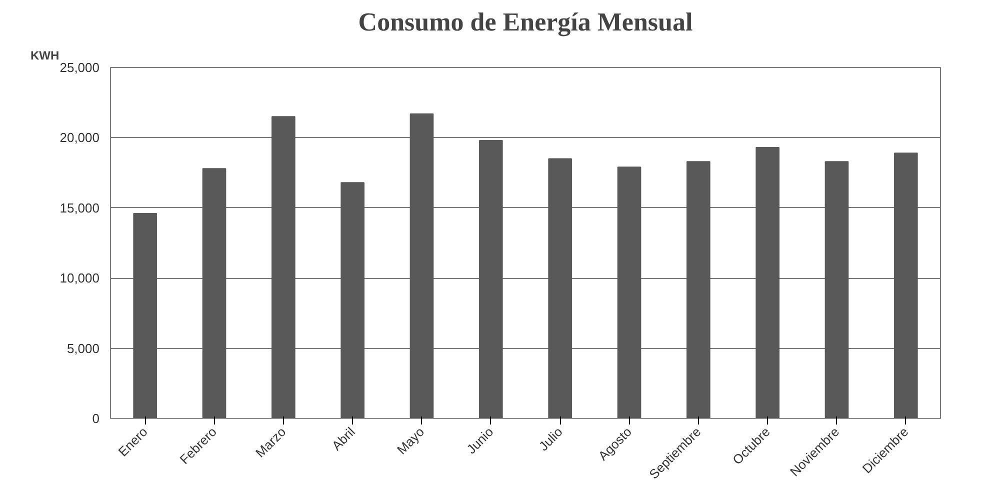  I want to click on y-tick-label: 10,000, so click(80, 278).